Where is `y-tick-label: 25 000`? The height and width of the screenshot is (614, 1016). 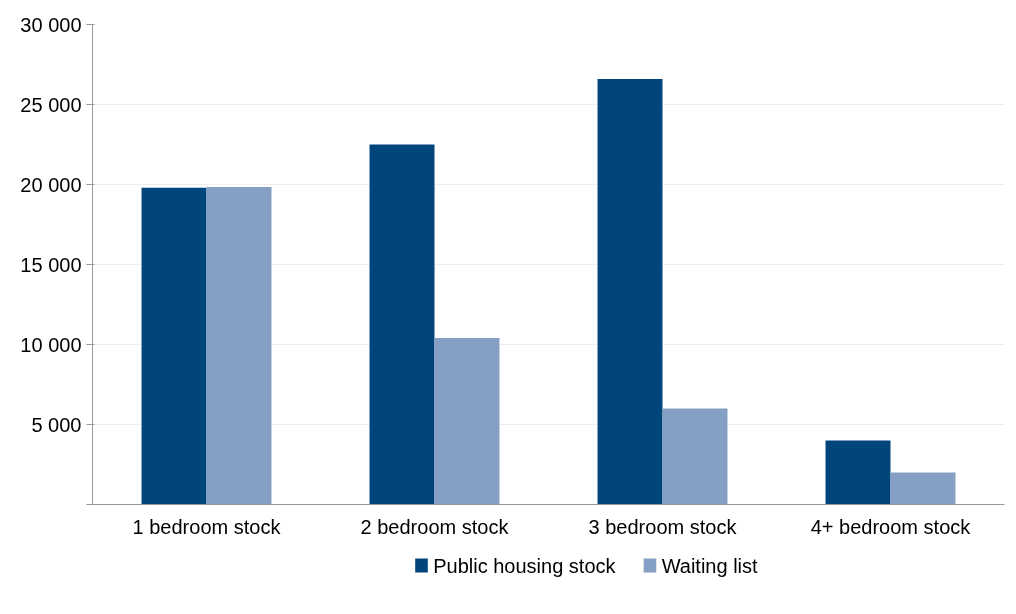 y-tick-label: 25 000 is located at coordinates (51, 104).